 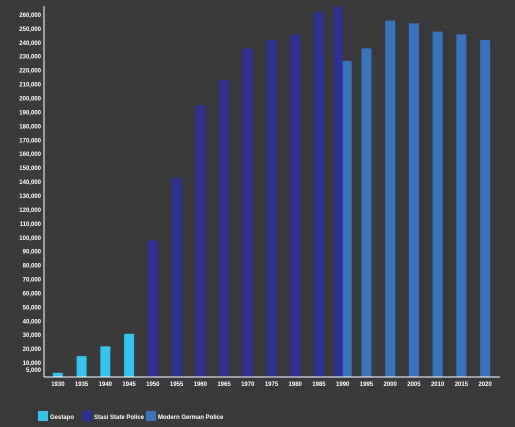 What do you see at coordinates (32, 281) in the screenshot?
I see `y-tick-label: 70,000` at bounding box center [32, 281].